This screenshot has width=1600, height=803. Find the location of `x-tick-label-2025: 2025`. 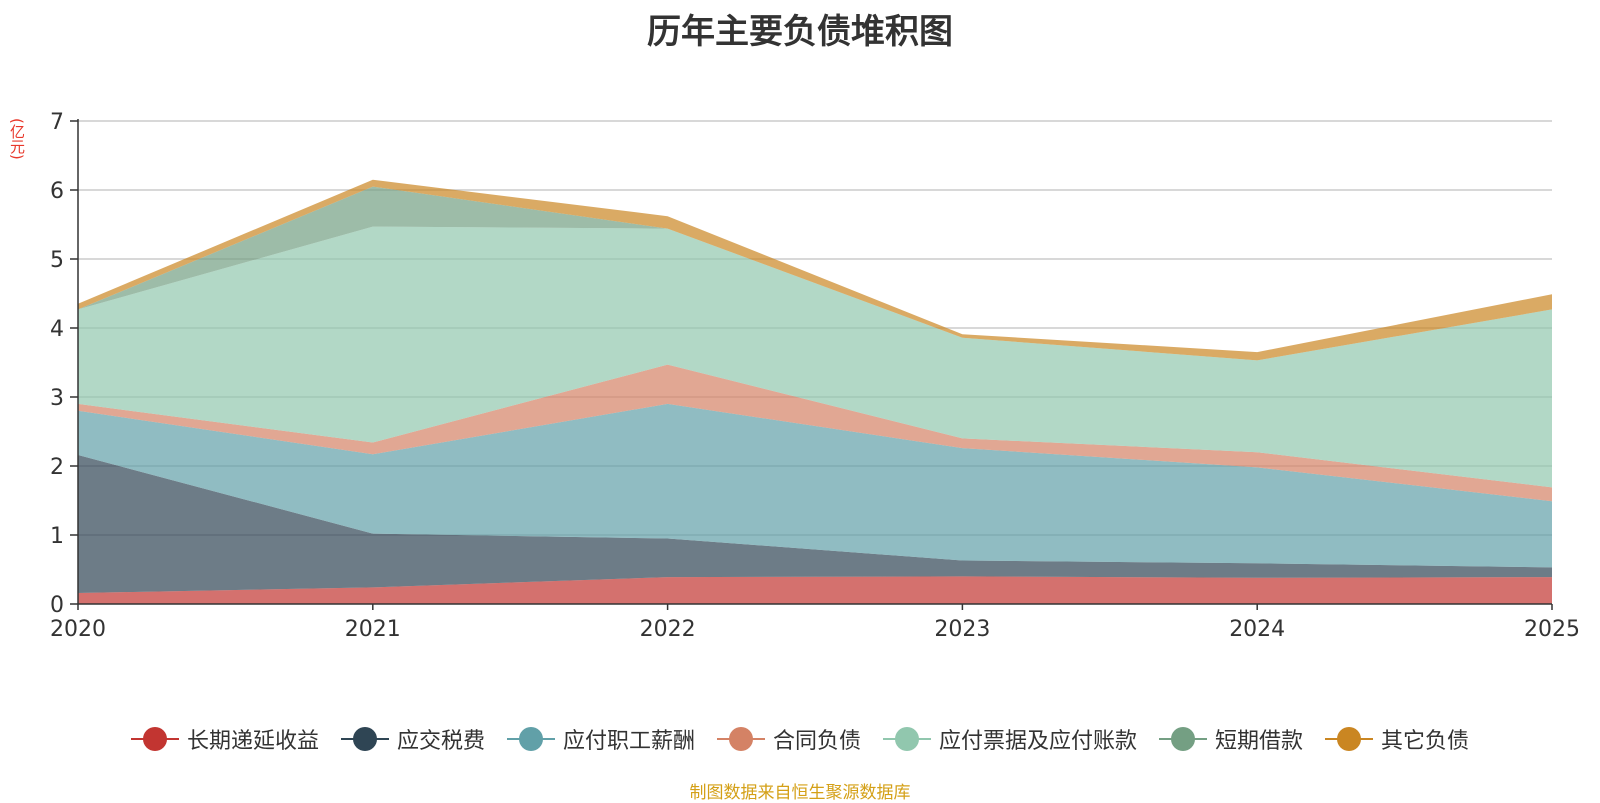

x-tick-label-2025: 2025 is located at coordinates (1552, 629).